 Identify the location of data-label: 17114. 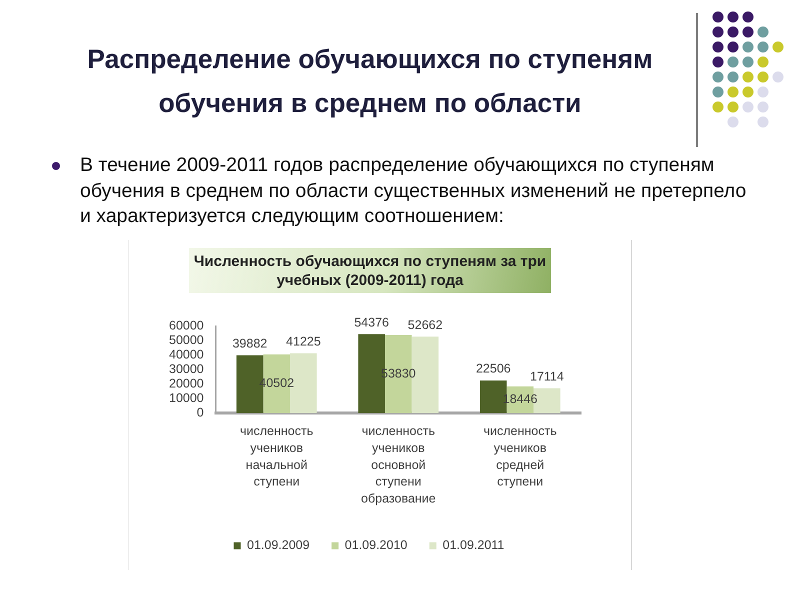
(547, 376).